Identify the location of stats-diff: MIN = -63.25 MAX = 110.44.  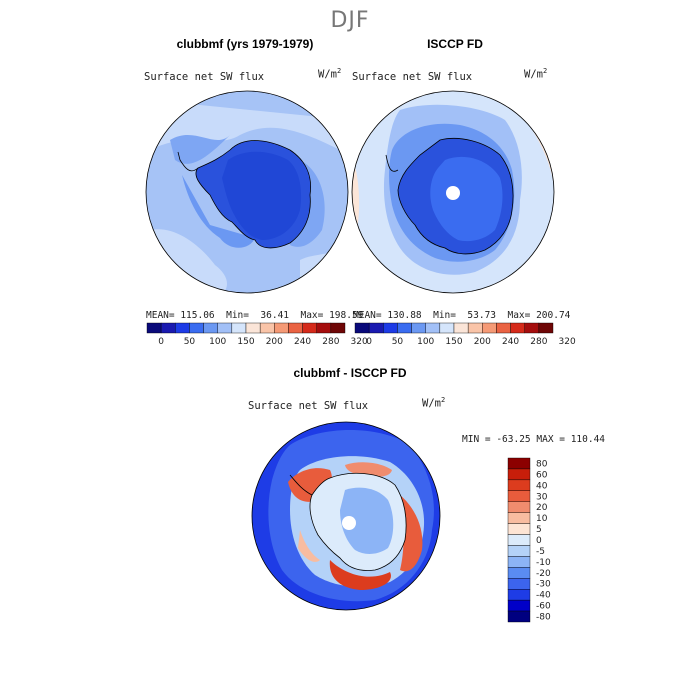
(534, 439).